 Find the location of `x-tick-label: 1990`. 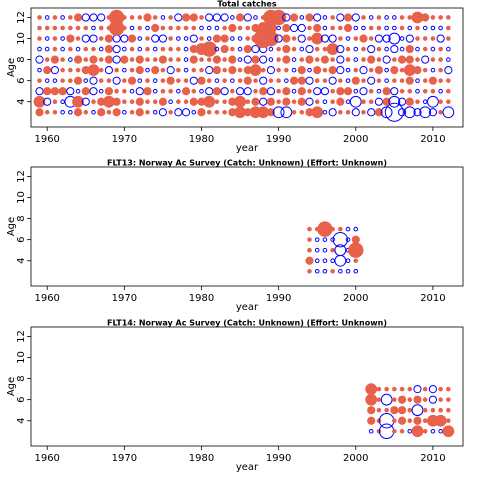

x-tick-label: 1990 is located at coordinates (278, 298).